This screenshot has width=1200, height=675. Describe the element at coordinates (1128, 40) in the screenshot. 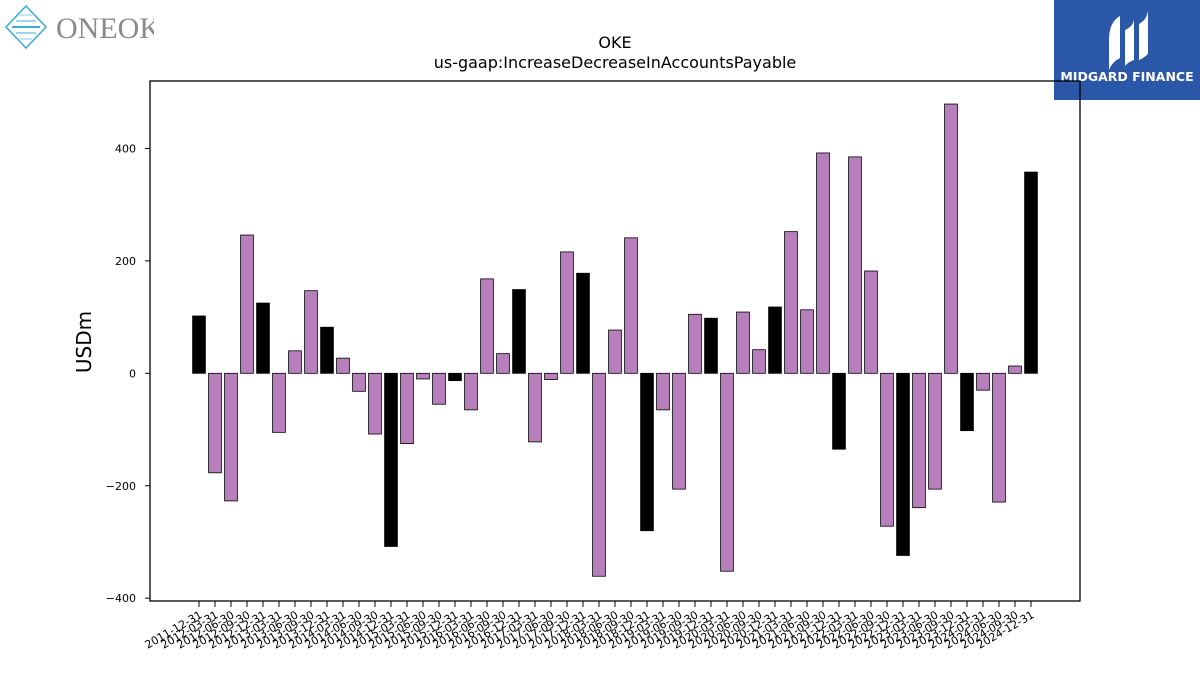

I see `midgard-mark-icon` at that location.